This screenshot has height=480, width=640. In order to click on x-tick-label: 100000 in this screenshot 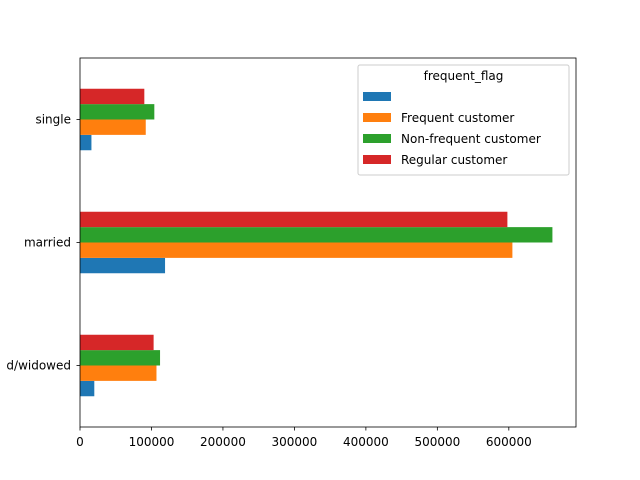, I will do `click(152, 442)`.